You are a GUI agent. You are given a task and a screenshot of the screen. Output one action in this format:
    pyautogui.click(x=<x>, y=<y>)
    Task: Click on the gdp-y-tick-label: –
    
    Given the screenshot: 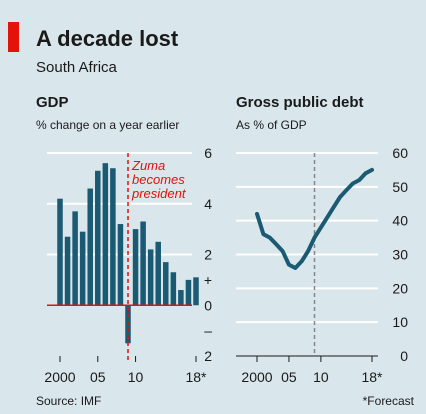 What is the action you would take?
    pyautogui.click(x=208, y=331)
    